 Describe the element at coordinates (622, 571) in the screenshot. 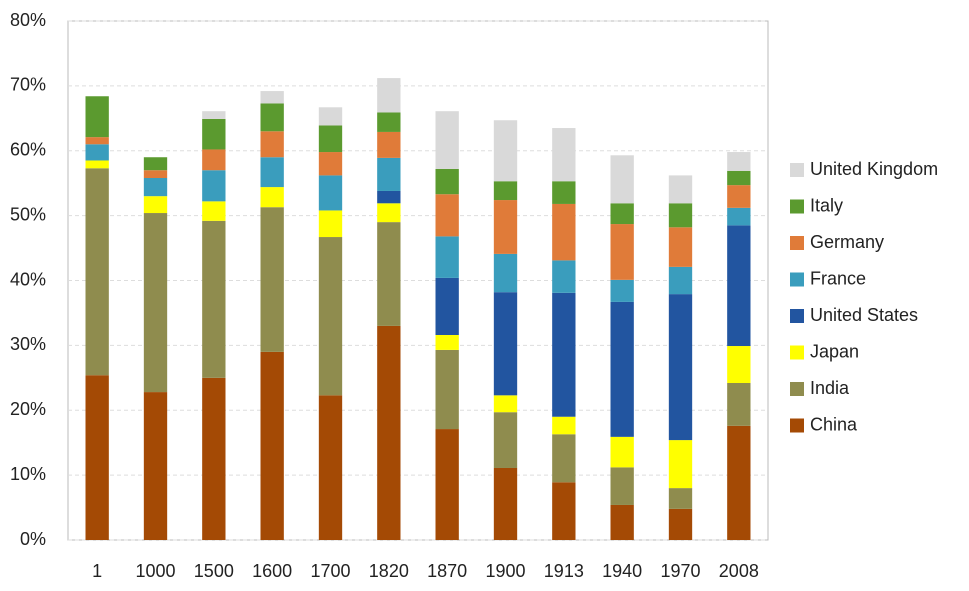

I see `x-tick-label: 1940` at that location.